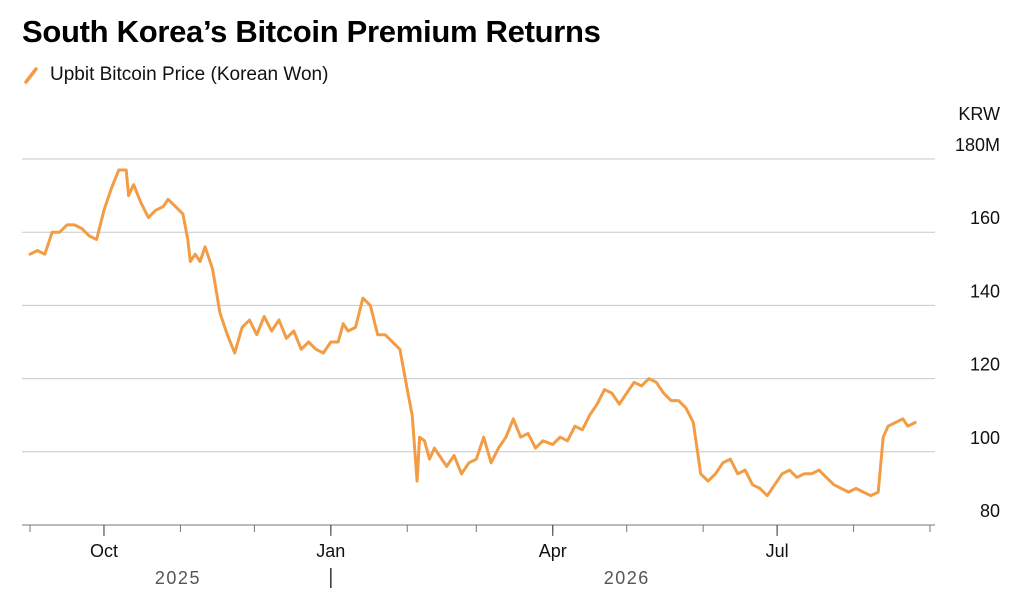 This screenshot has height=608, width=1024. Describe the element at coordinates (985, 438) in the screenshot. I see `y-tick-label-100: 100` at that location.